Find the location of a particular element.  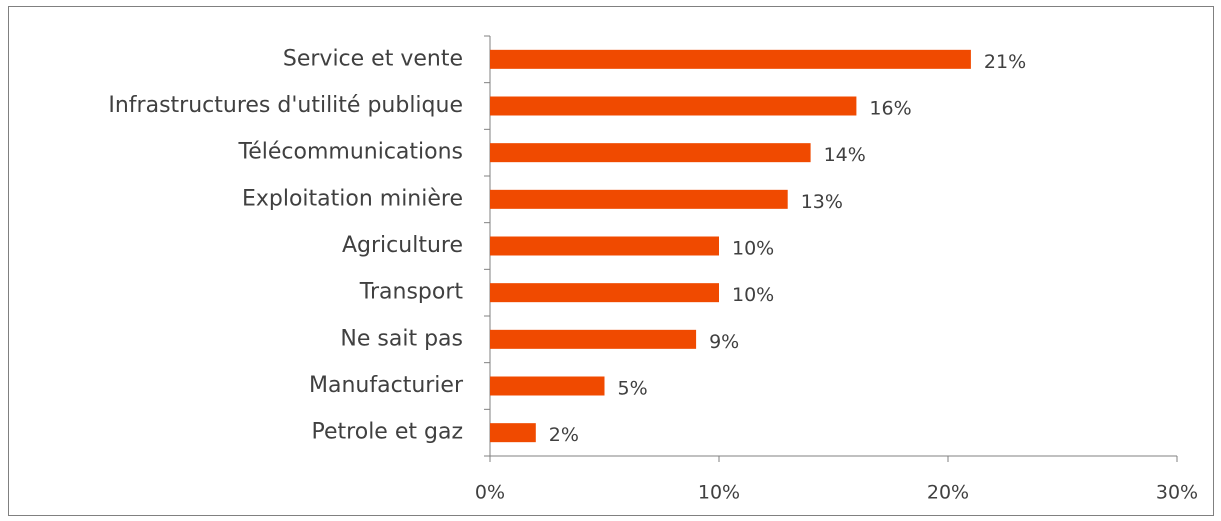

x-tick-label: 0% is located at coordinates (490, 493).